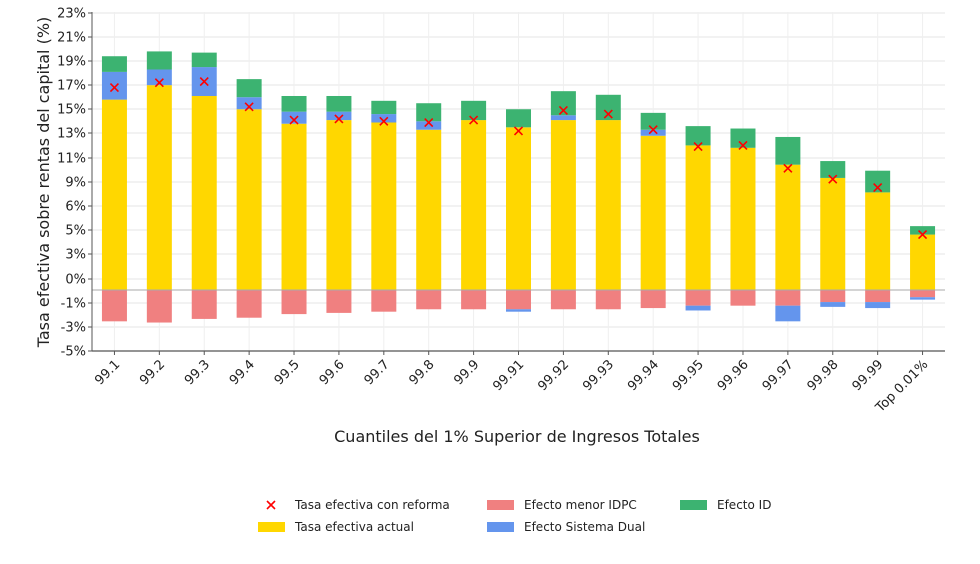 The height and width of the screenshot is (564, 980). I want to click on x-tick-label: 99.97, so click(778, 375).